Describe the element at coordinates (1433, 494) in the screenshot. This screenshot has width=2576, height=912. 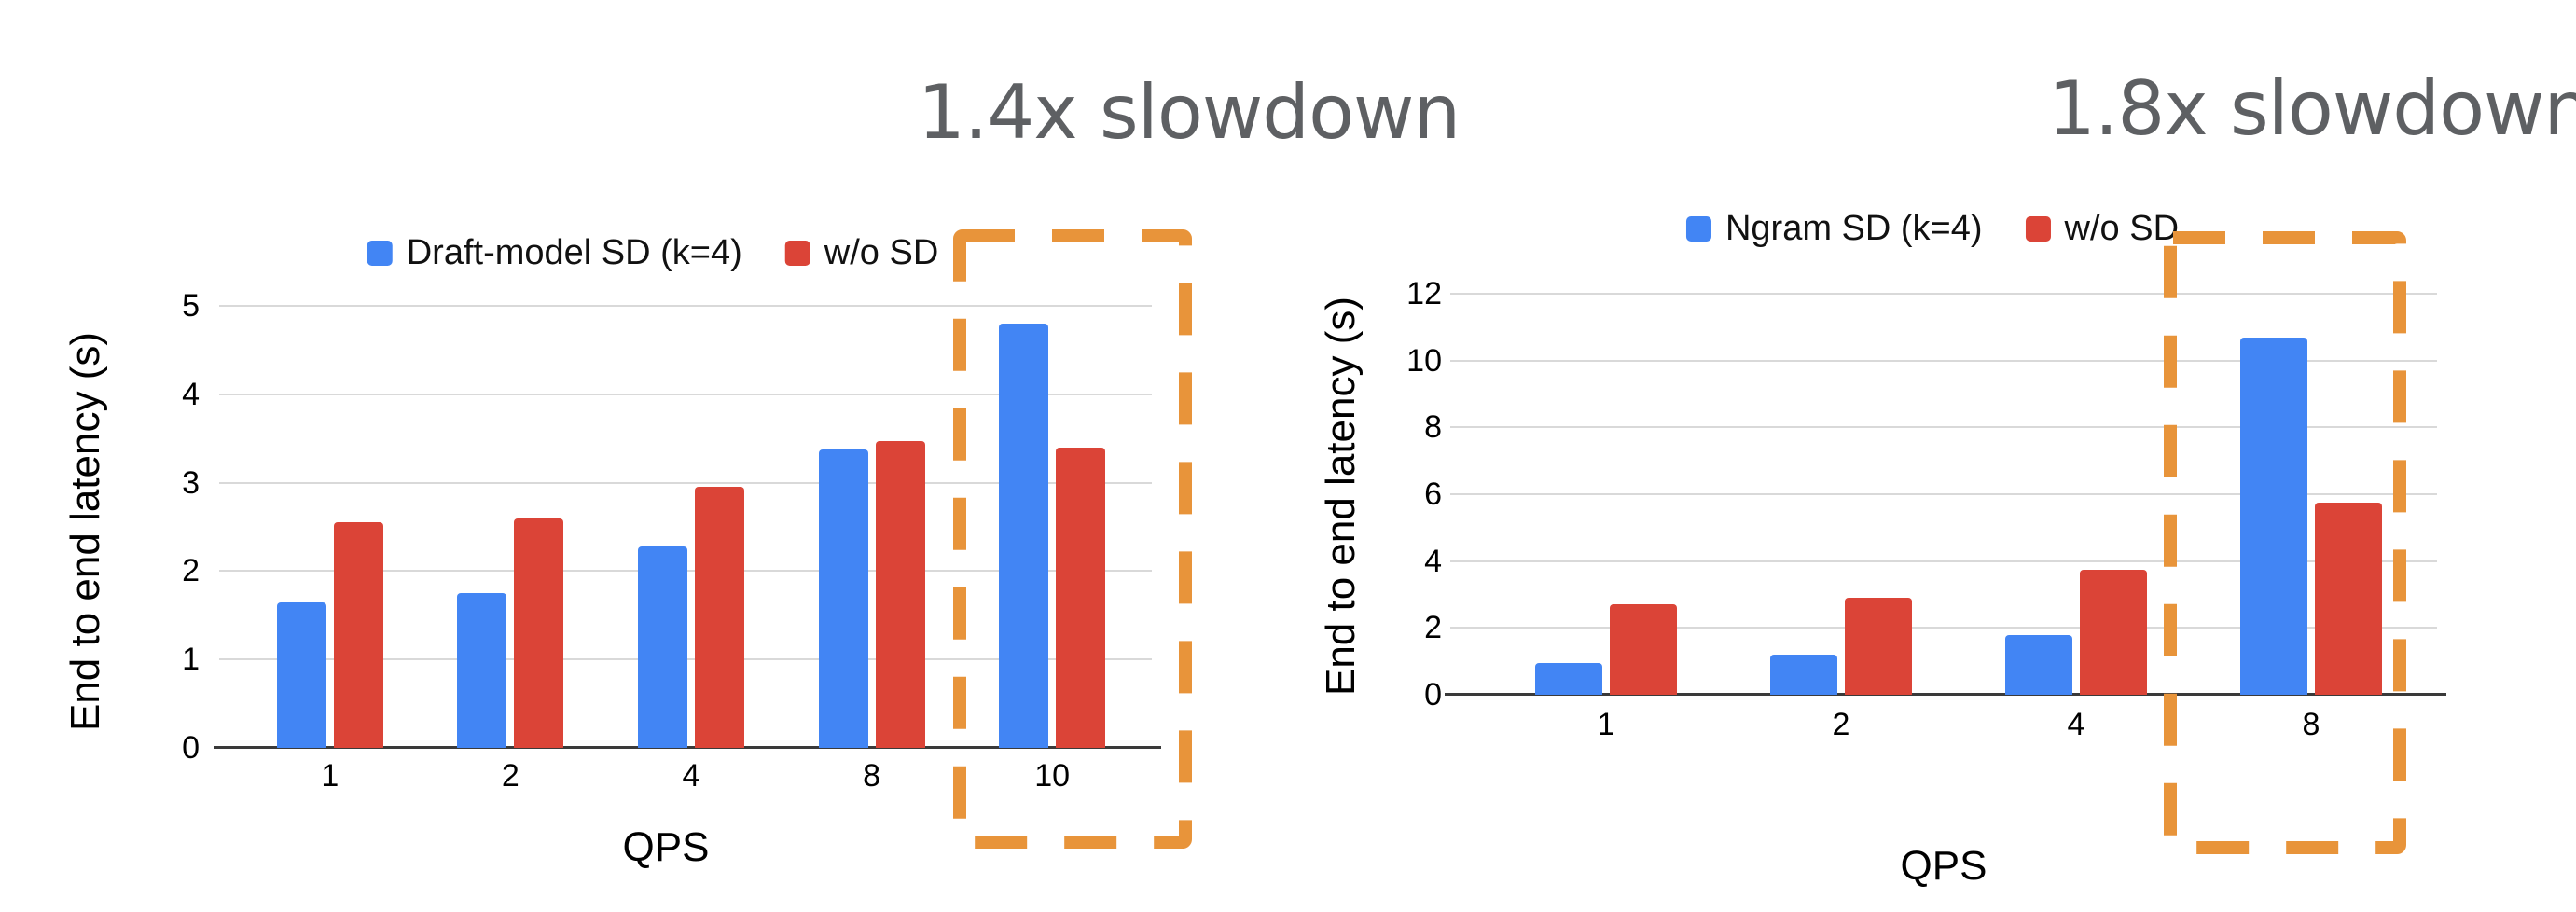
I see `y-tick-label: 6` at that location.